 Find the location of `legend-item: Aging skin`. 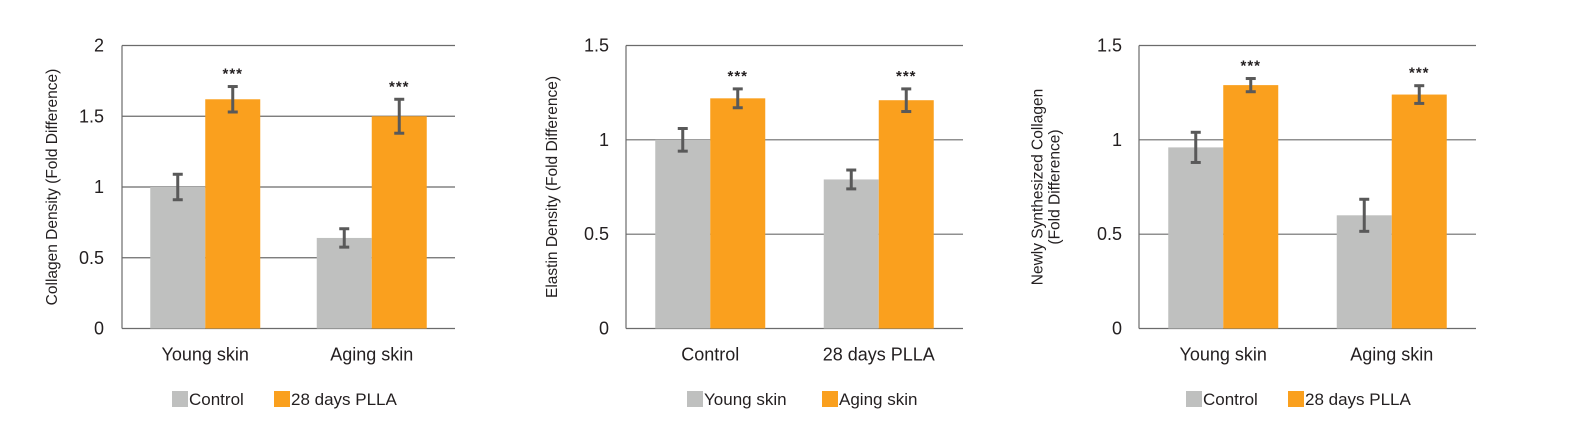

legend-item: Aging skin is located at coordinates (869, 399).